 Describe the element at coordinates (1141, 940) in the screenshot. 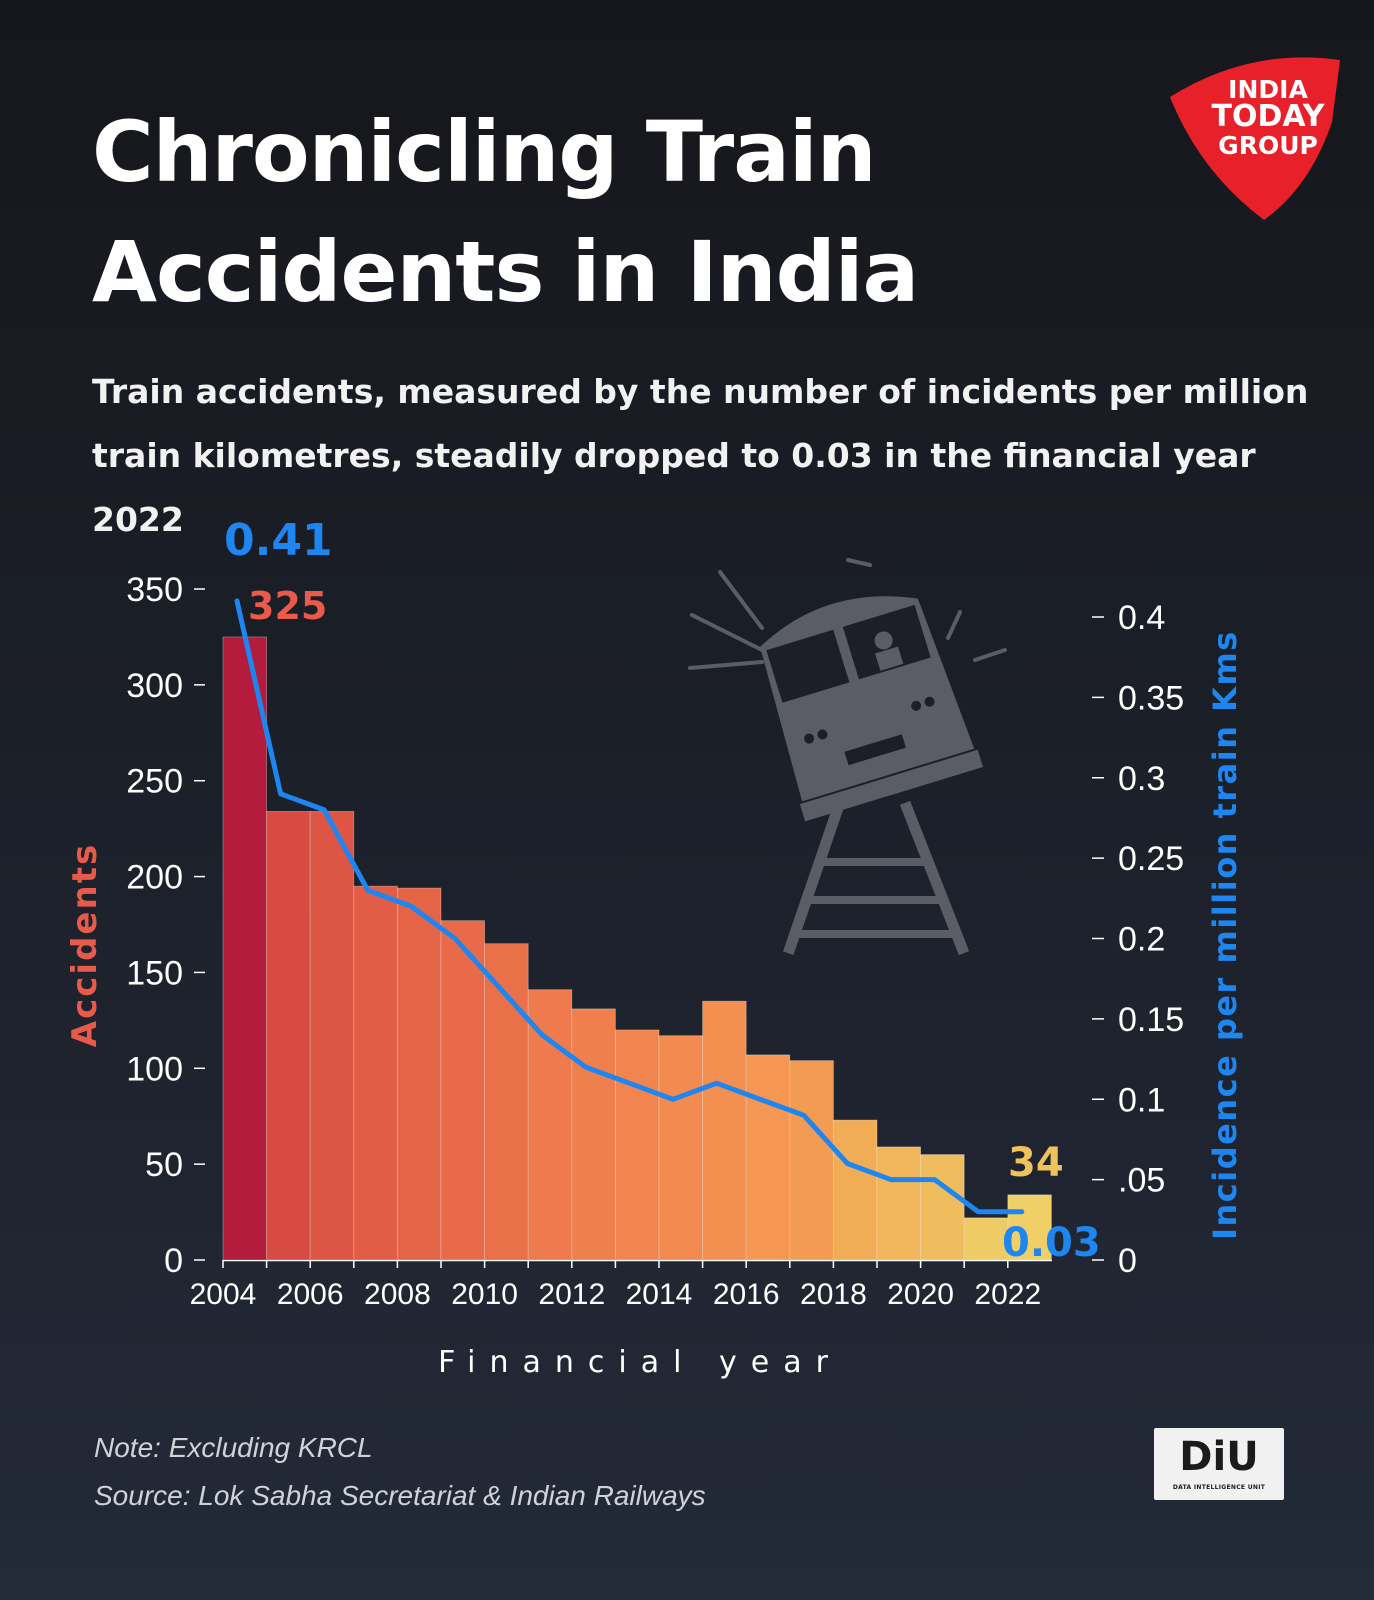

I see `right-tick-label-0-2: 0.2` at that location.